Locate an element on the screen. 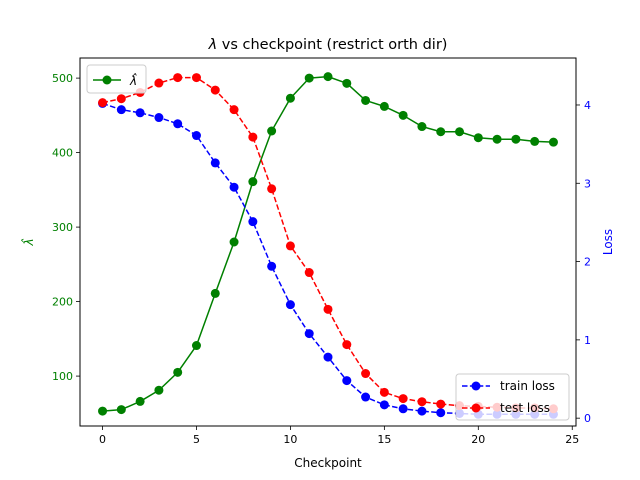 Image resolution: width=640 pixels, height=480 pixels. left-y-axis-label: λ̂ is located at coordinates (28, 242).